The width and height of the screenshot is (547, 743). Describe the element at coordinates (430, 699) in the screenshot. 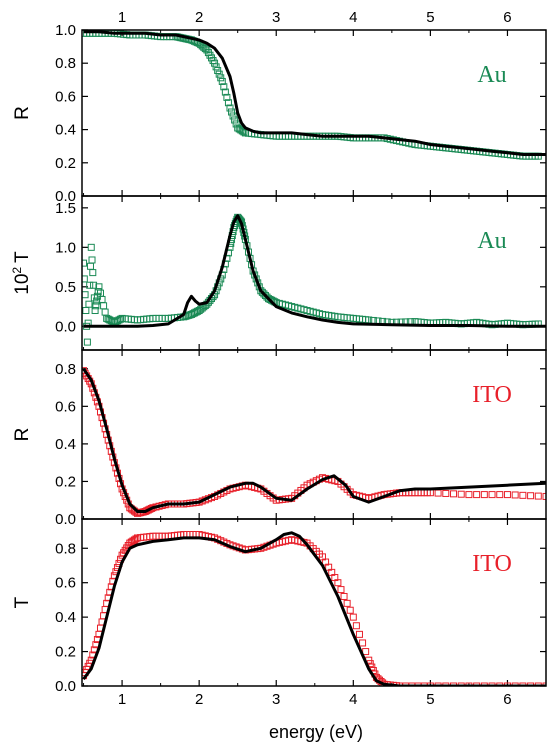

I see `x-tick-label: 5` at that location.